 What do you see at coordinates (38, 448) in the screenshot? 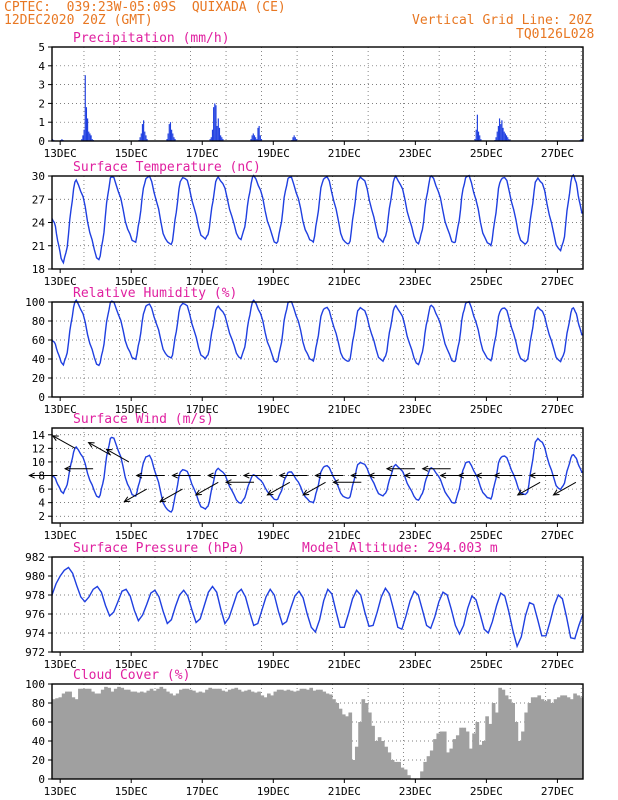
I see `y-tick-label: 12` at bounding box center [38, 448].